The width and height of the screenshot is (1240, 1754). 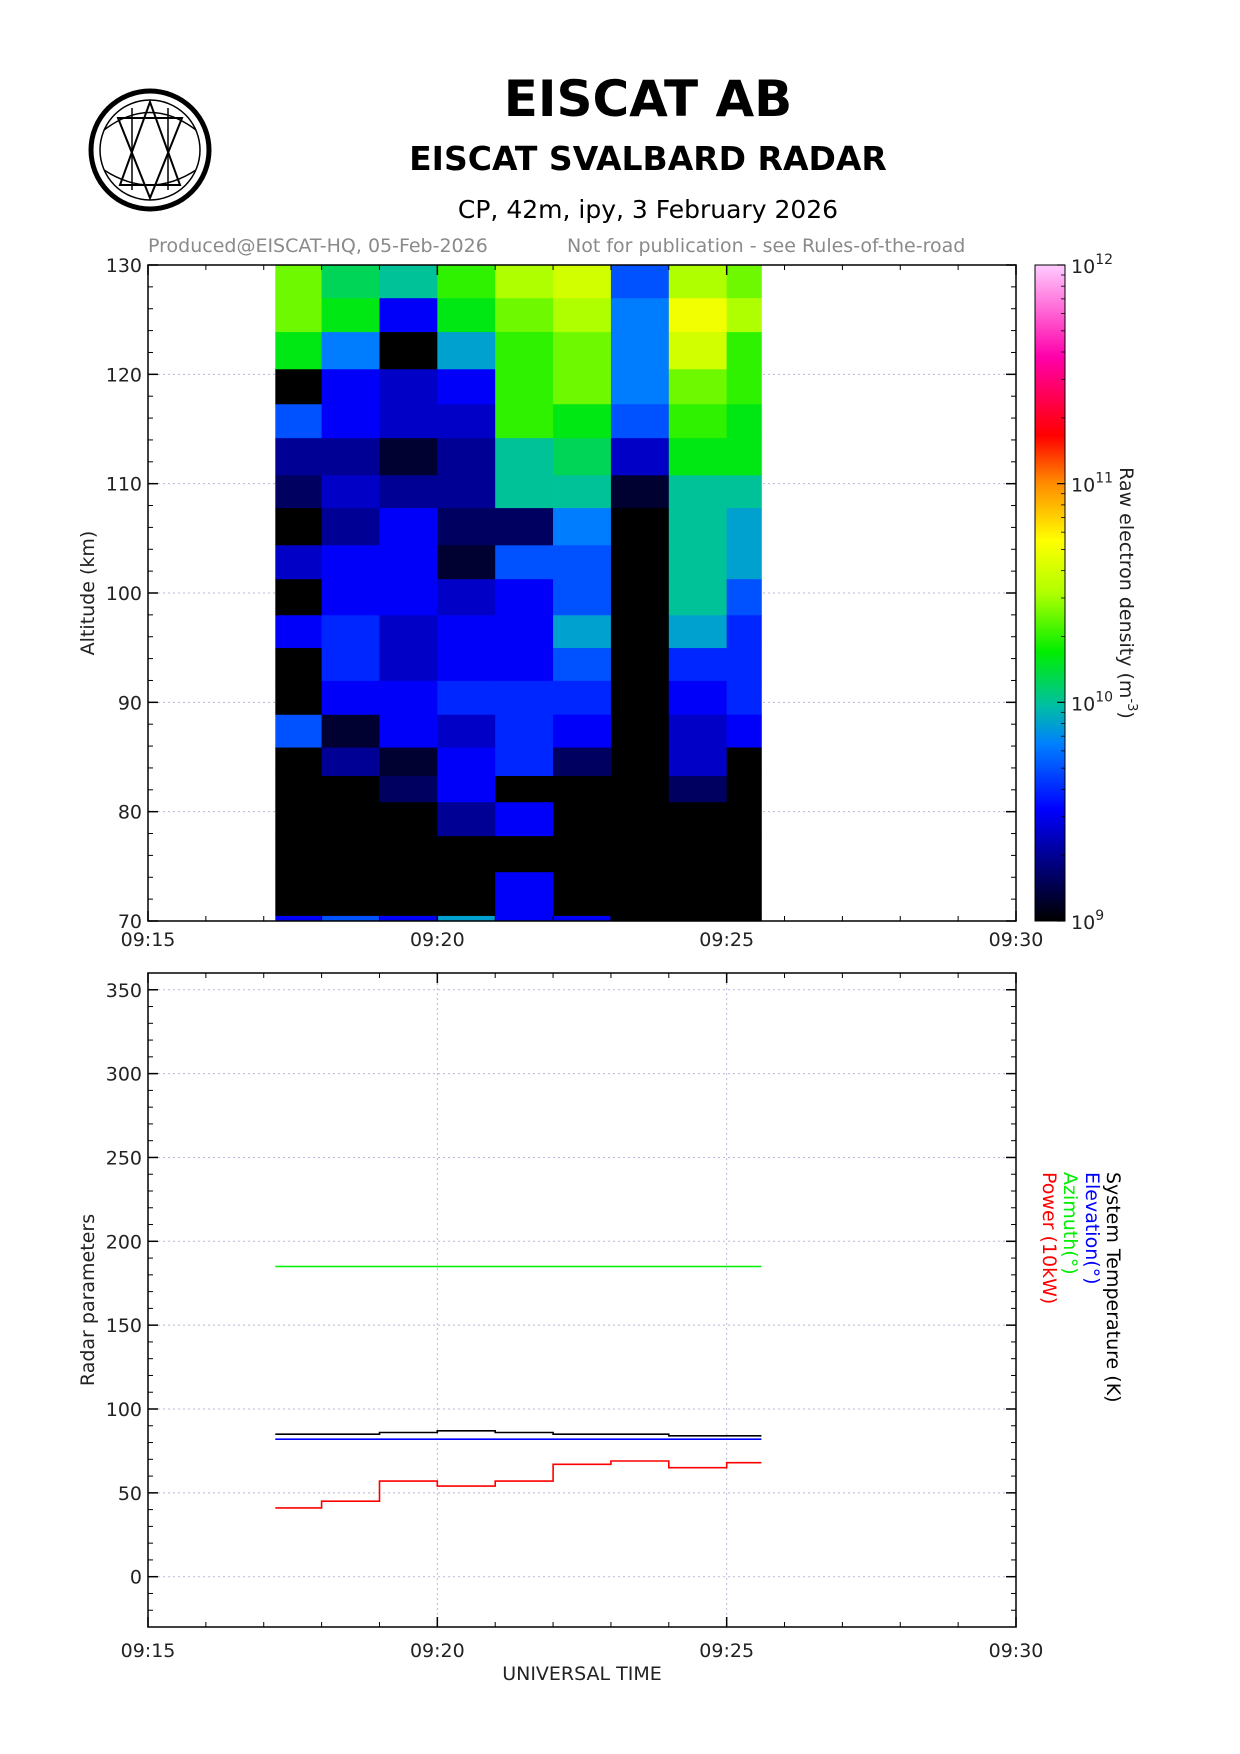 What do you see at coordinates (582, 1674) in the screenshot?
I see `universal-time-label: UNIVERSAL TIME` at bounding box center [582, 1674].